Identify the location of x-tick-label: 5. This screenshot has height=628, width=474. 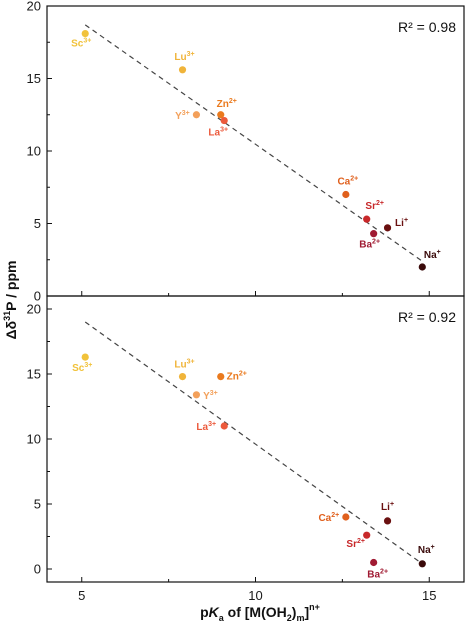
(81, 595).